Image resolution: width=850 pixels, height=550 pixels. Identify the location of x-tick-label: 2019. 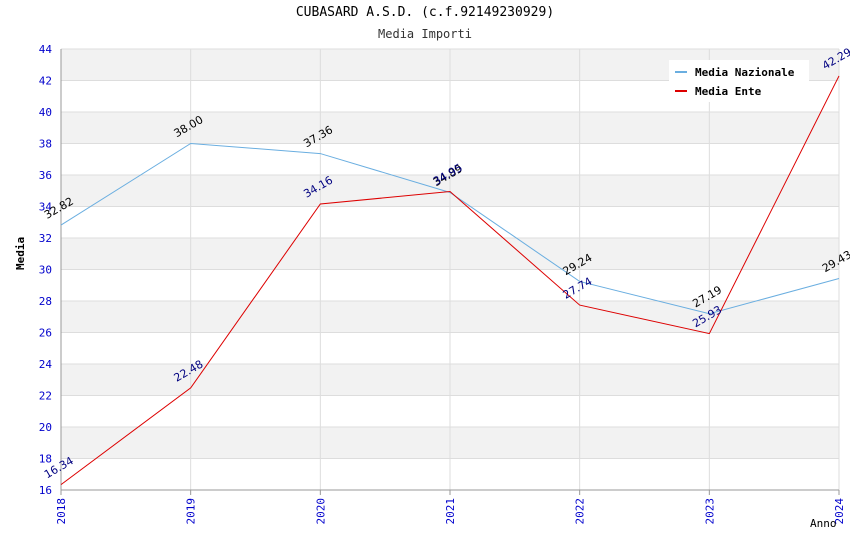
(191, 511).